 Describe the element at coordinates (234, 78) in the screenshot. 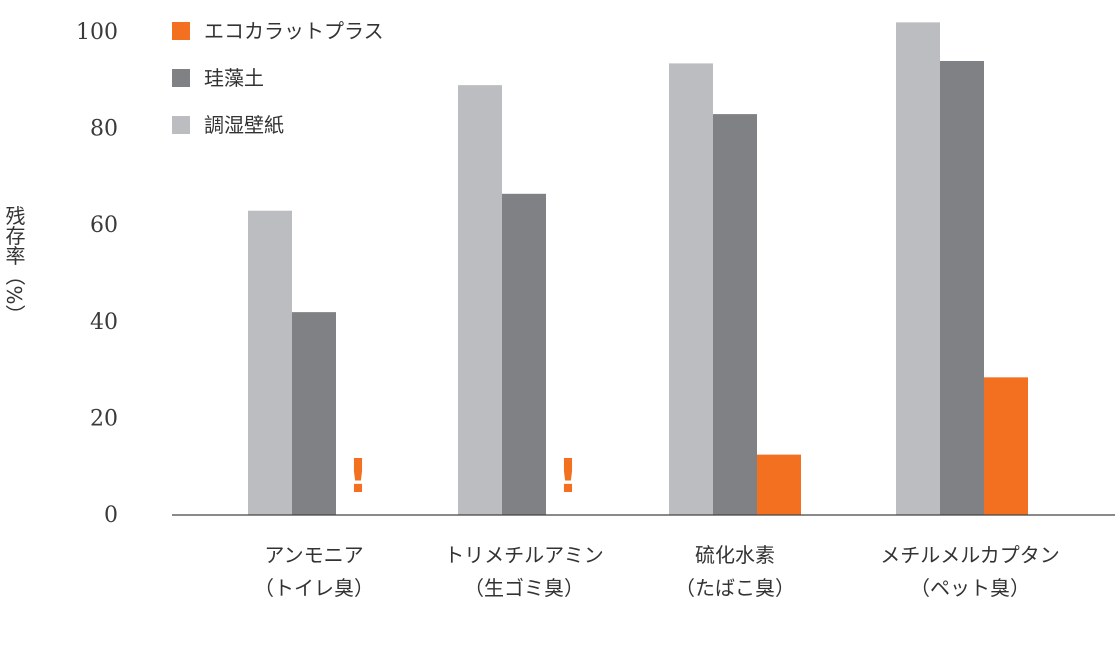

I see `legend-label: 珪藻土` at that location.